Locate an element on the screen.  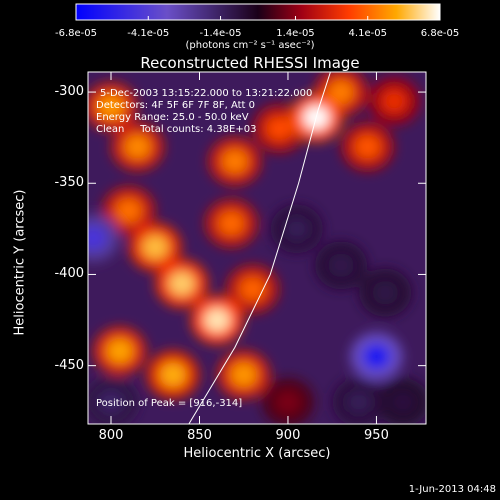
annotation-time: 5-Dec-2003 13:15:22.000 to 13:21:22.000 is located at coordinates (206, 93).